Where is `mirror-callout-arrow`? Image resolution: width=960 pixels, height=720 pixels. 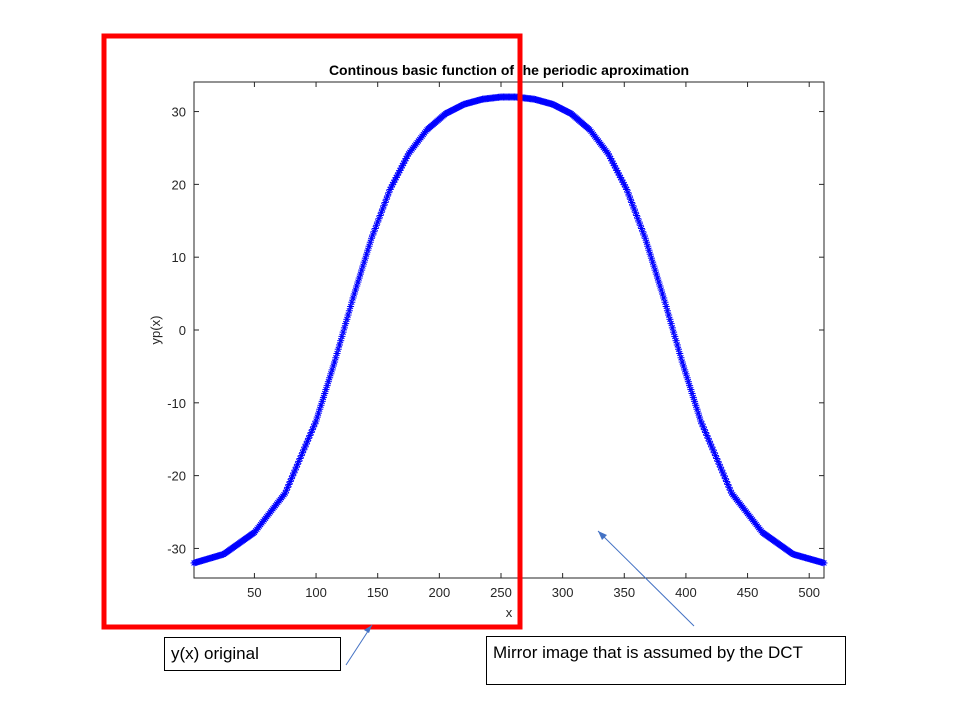
mirror-callout-arrow is located at coordinates (646, 578).